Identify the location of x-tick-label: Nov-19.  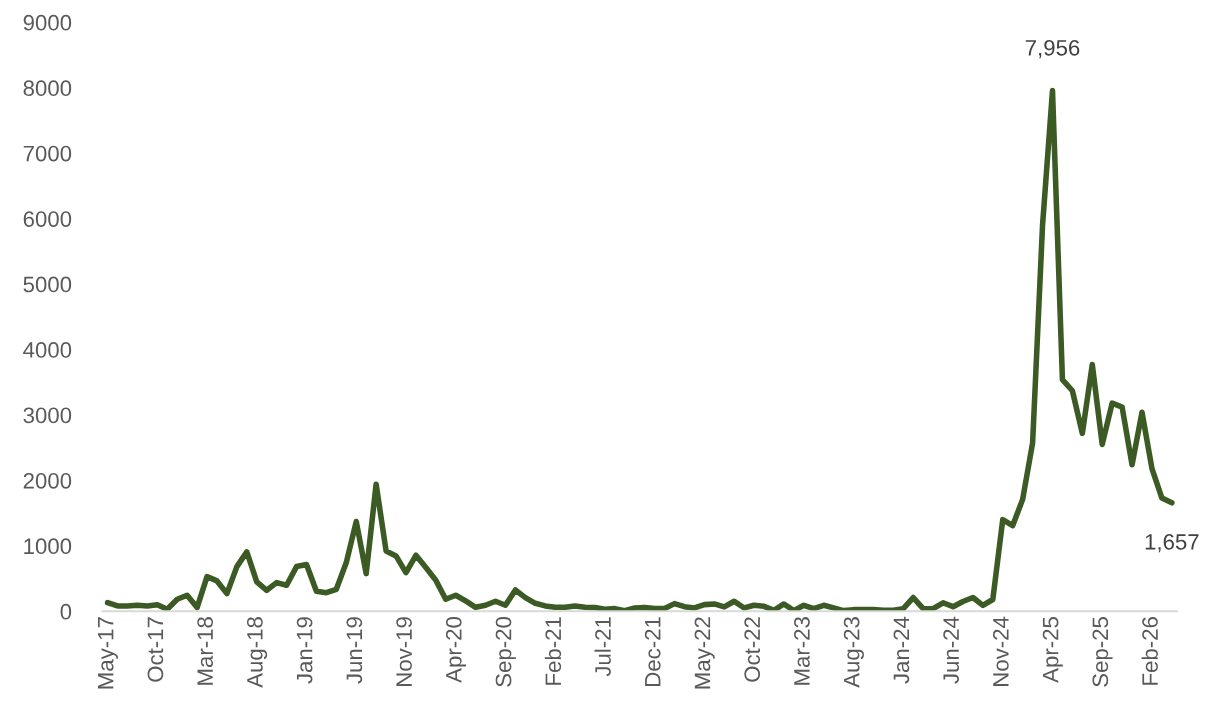
(404, 651).